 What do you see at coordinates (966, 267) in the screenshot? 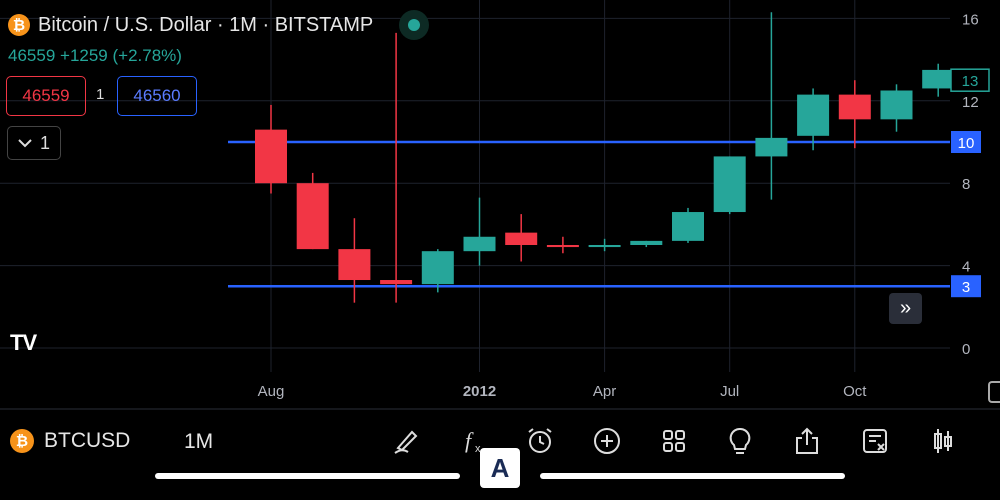
I see `y-axis-tick-label: 4` at bounding box center [966, 267].